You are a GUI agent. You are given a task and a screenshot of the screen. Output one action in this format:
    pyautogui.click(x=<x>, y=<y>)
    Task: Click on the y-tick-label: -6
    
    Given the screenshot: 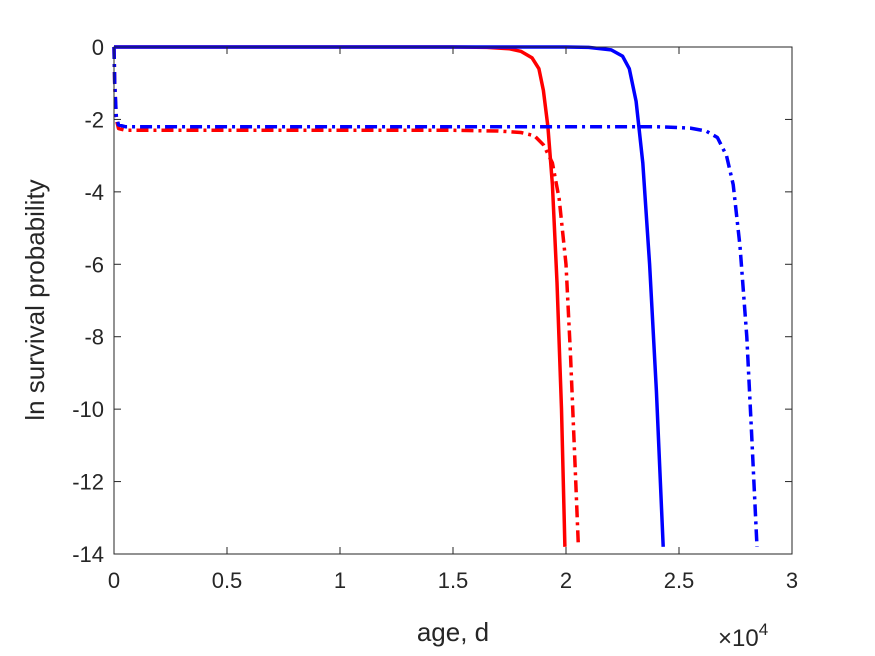 What is the action you would take?
    pyautogui.click(x=94, y=264)
    